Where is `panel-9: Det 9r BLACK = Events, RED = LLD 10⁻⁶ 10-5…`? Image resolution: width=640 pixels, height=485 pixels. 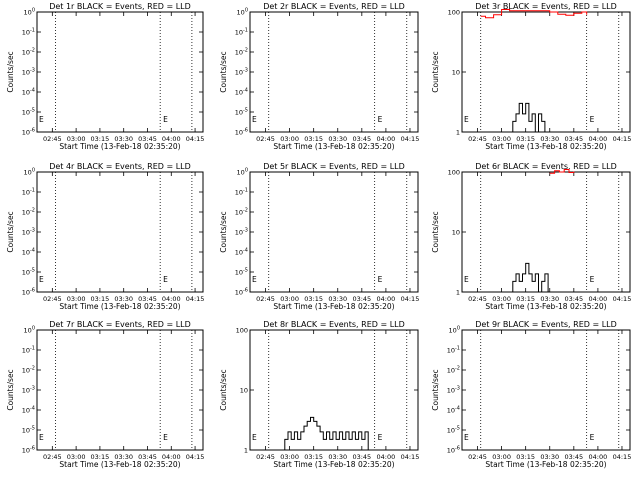
panel-9: Det 9r BLACK = Events, RED = LLD 10⁻⁶ 10-5… is located at coordinates (531, 394).